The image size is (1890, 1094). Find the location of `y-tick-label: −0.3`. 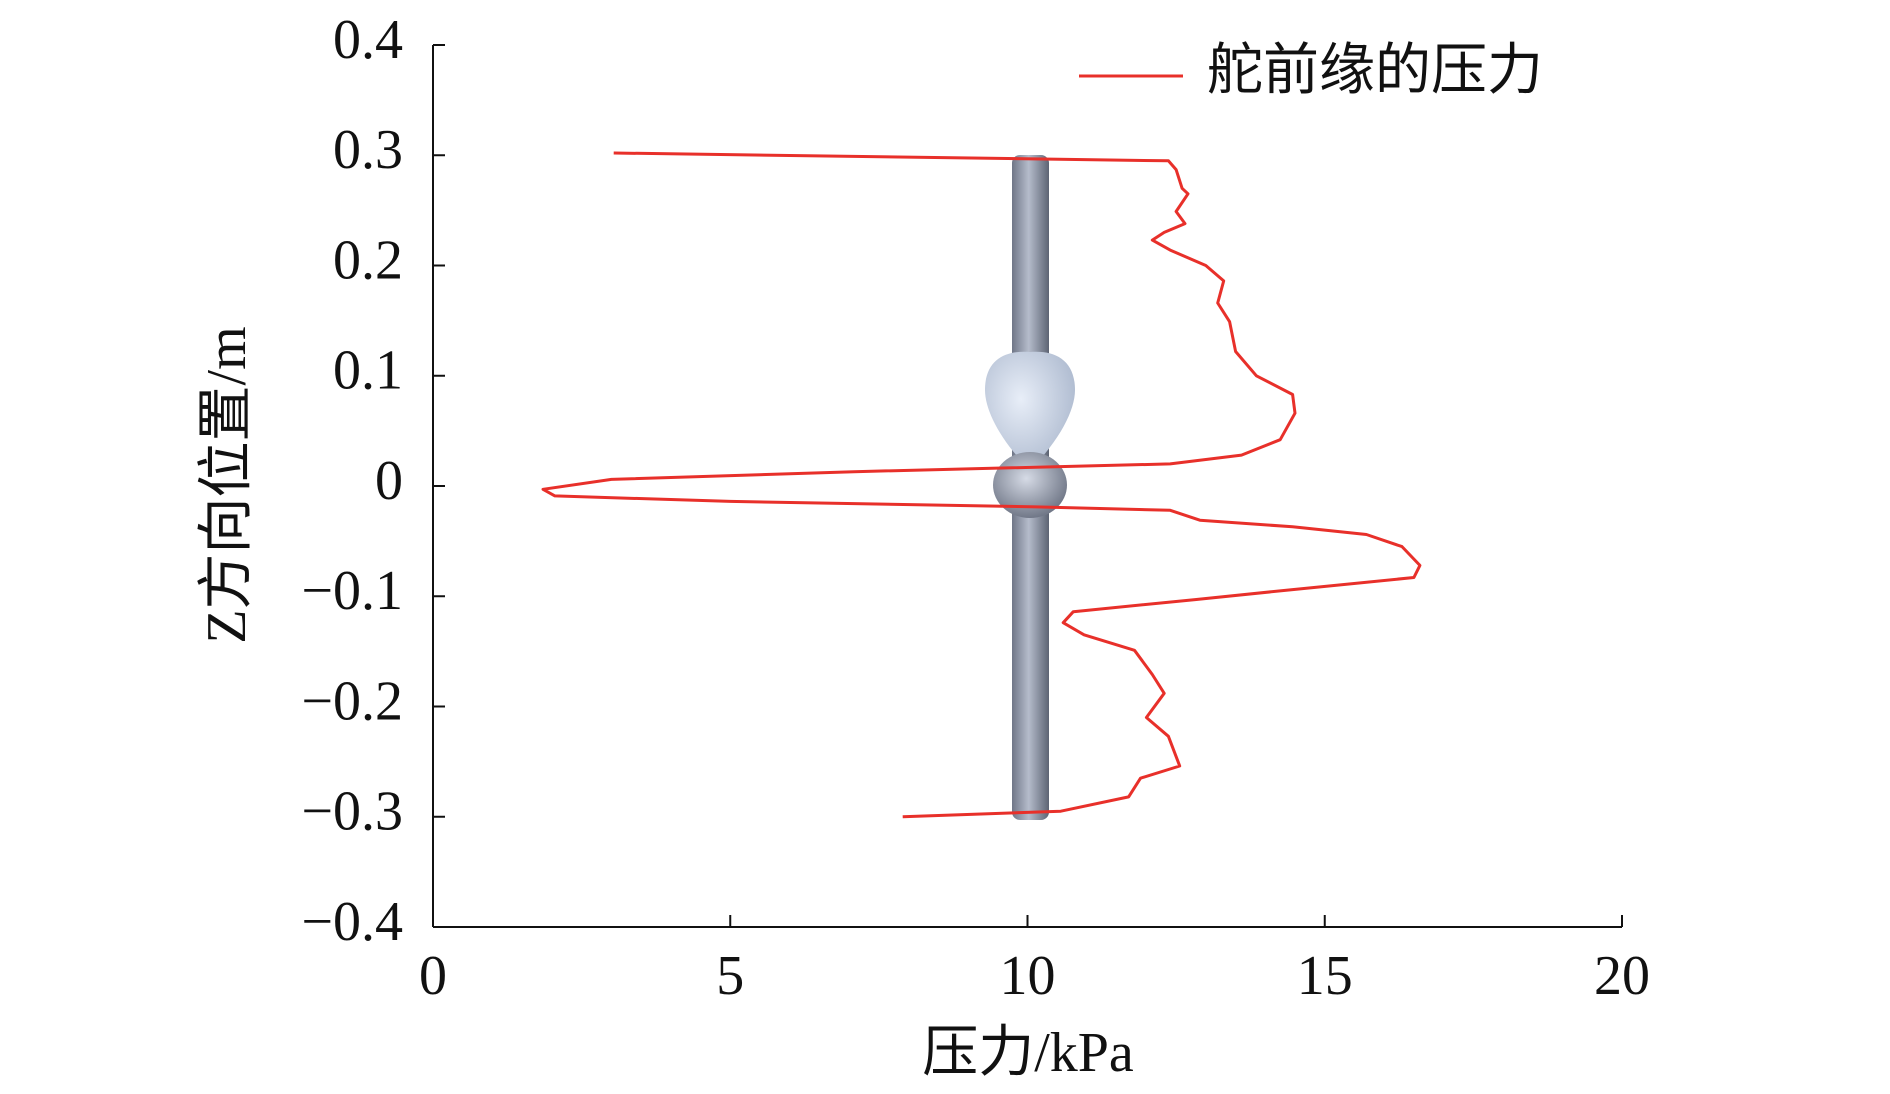

y-tick-label: −0.3 is located at coordinates (352, 812).